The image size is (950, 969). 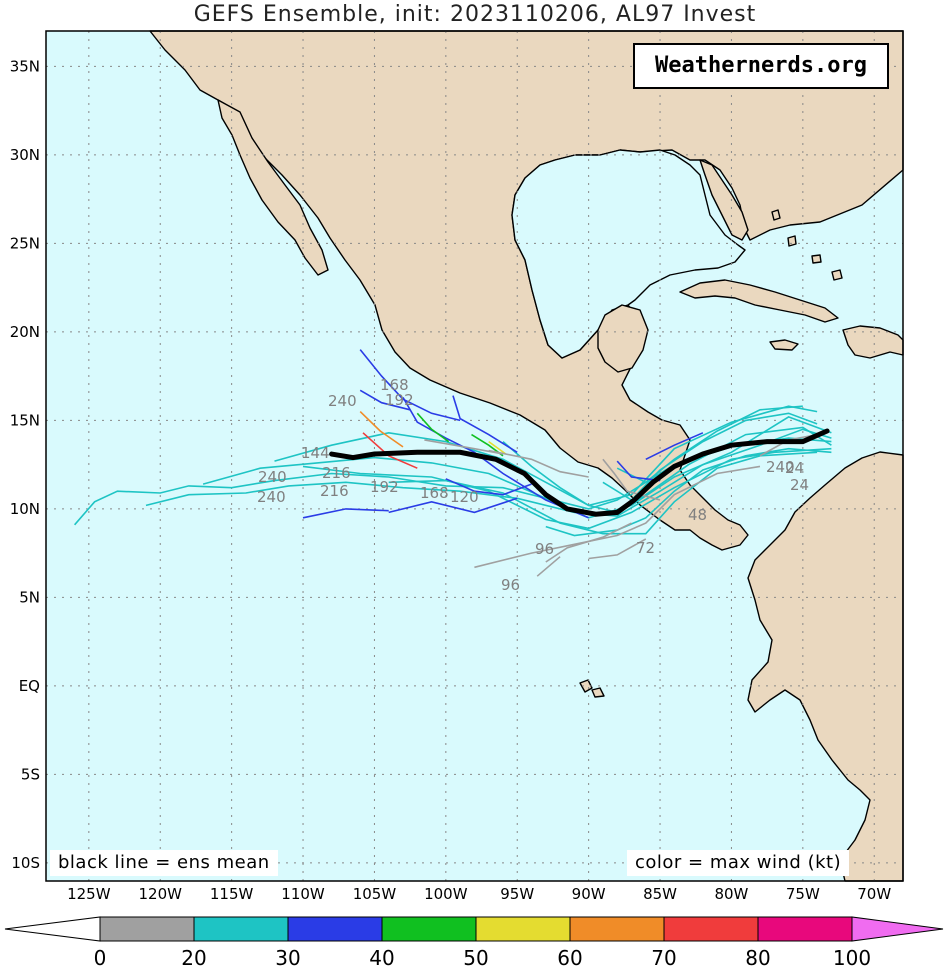 What do you see at coordinates (464, 497) in the screenshot?
I see `hour-label: 120` at bounding box center [464, 497].